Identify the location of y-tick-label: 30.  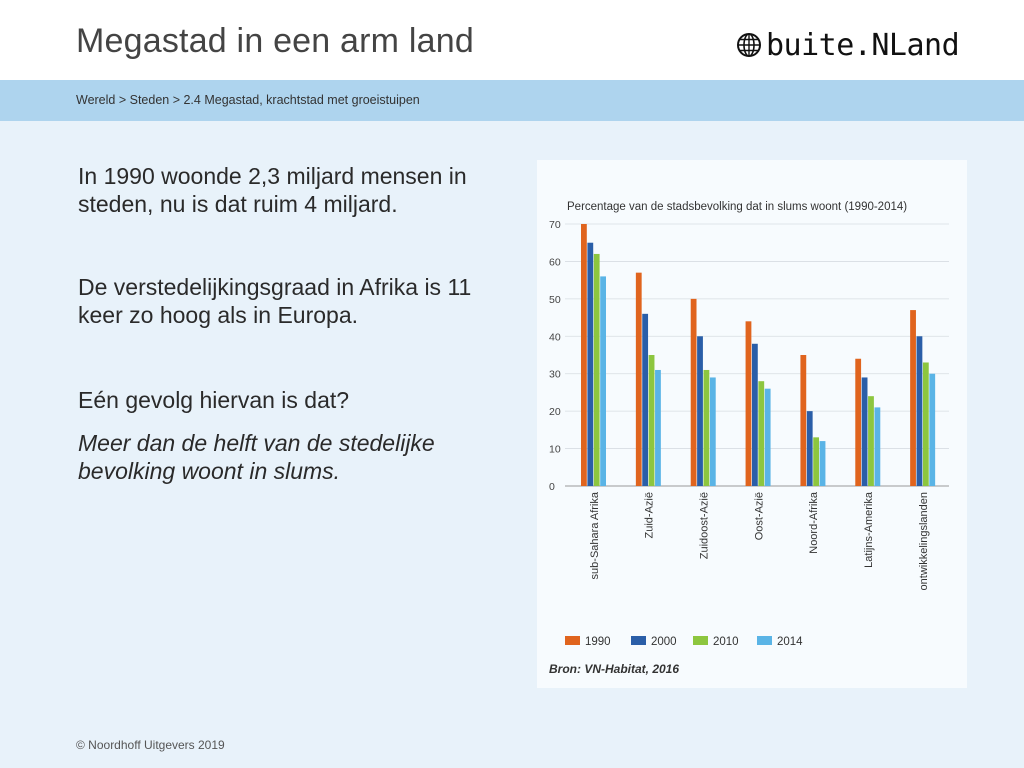
(555, 375).